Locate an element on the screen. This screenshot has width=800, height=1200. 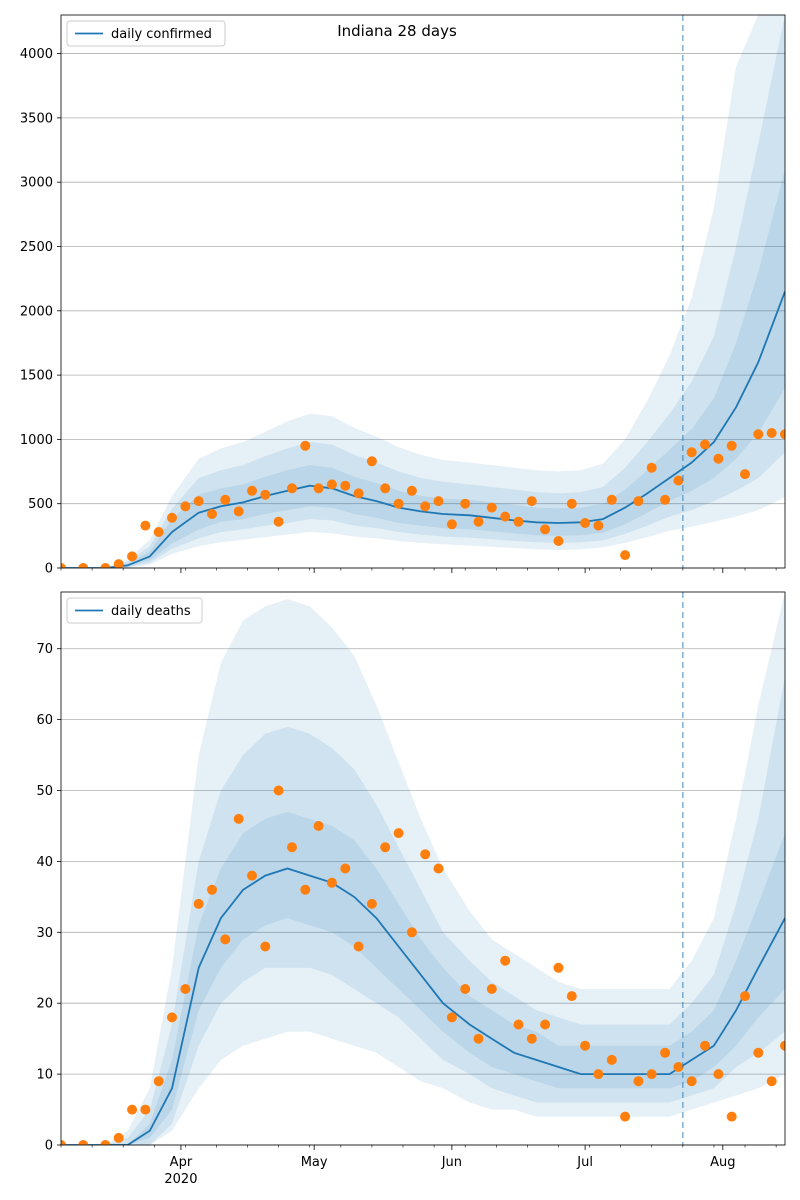
legend-label: daily confirmed is located at coordinates (161, 34).